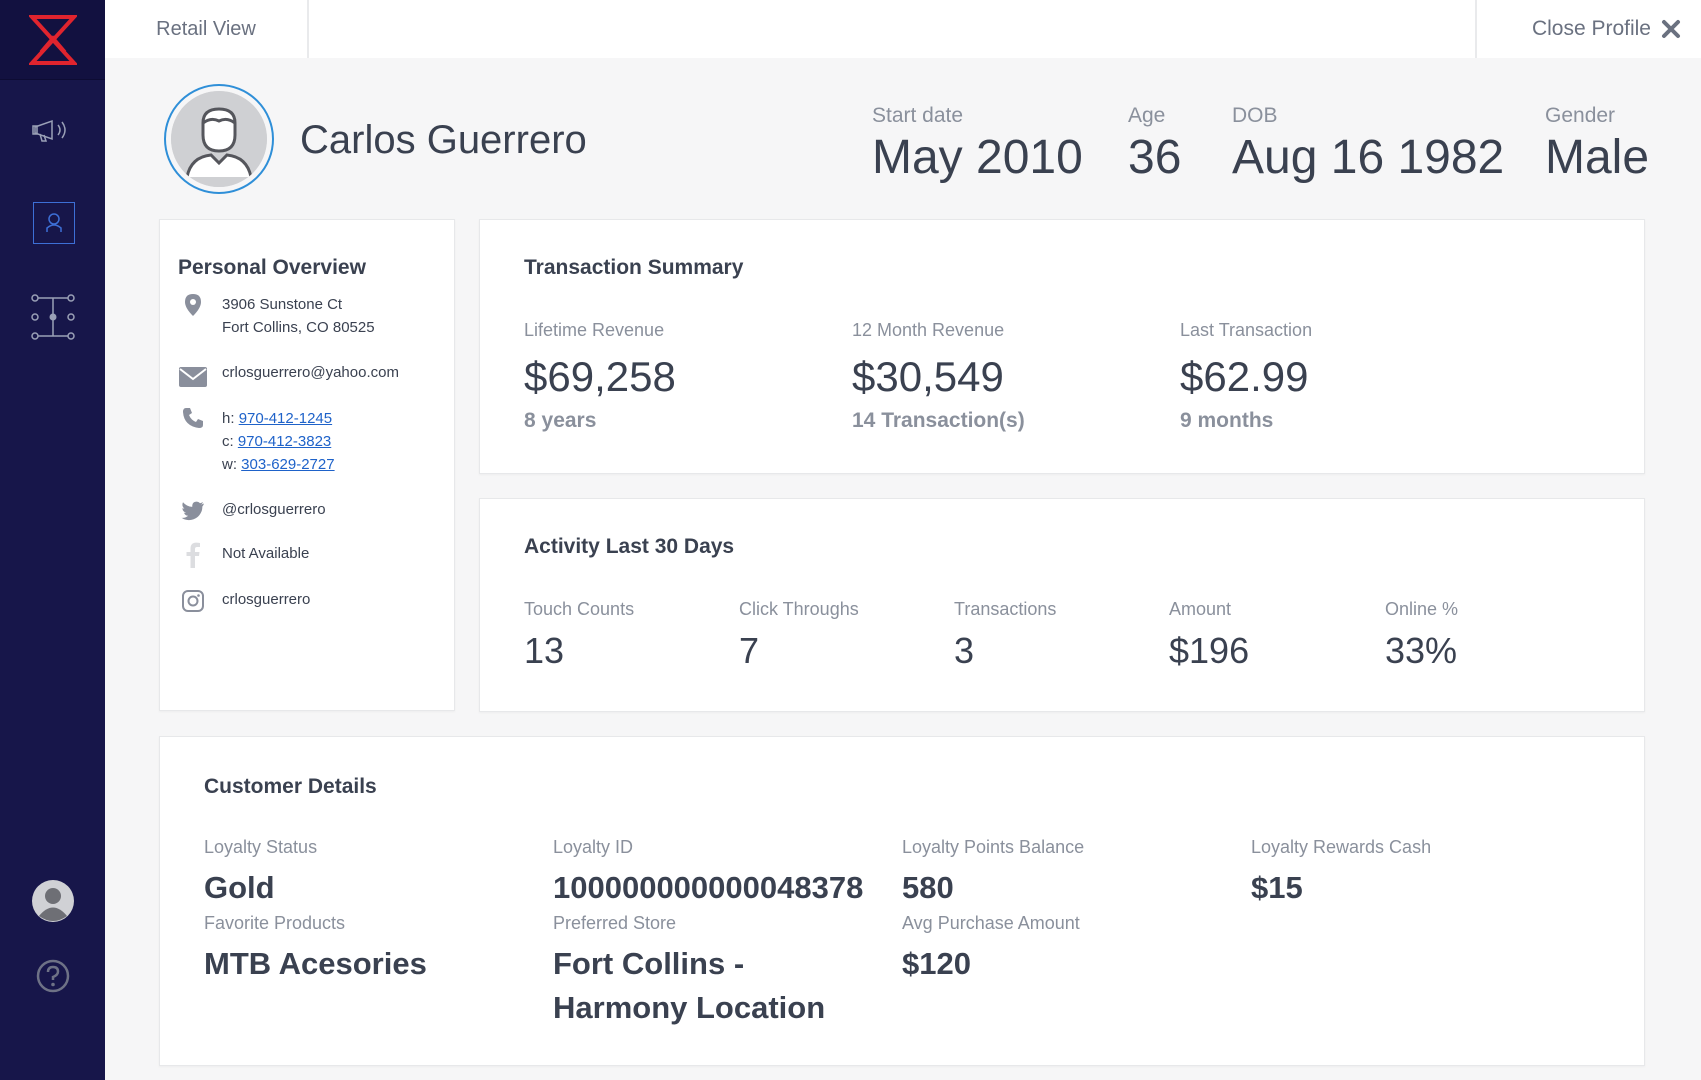 This screenshot has height=1080, width=1701. Describe the element at coordinates (274, 509) in the screenshot. I see `twitter-handle: @crlosguerrero` at that location.